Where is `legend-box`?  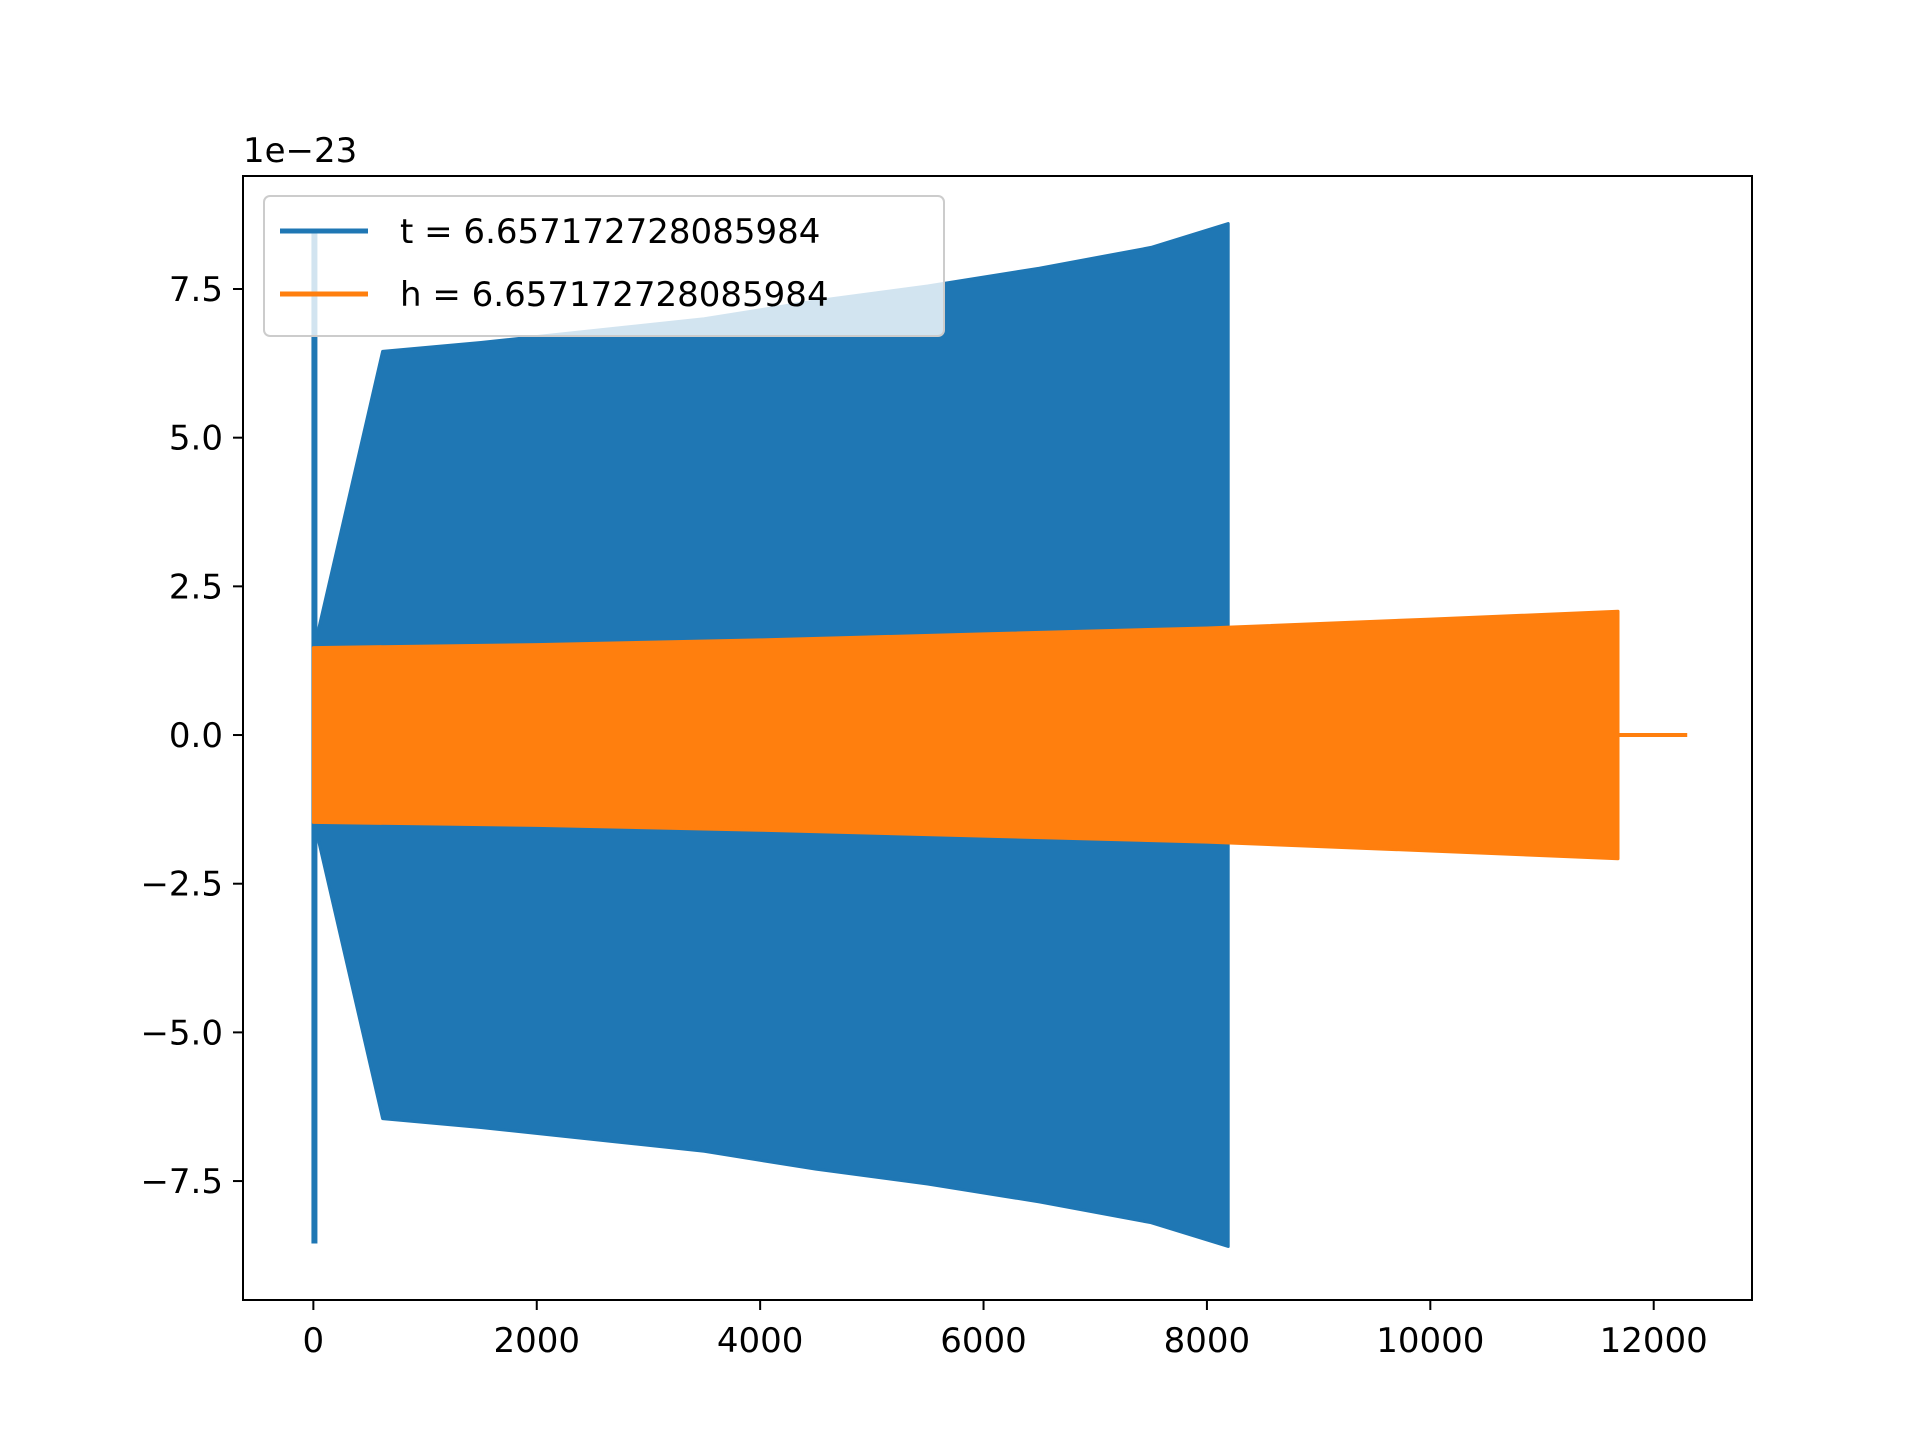
legend-box is located at coordinates (604, 266).